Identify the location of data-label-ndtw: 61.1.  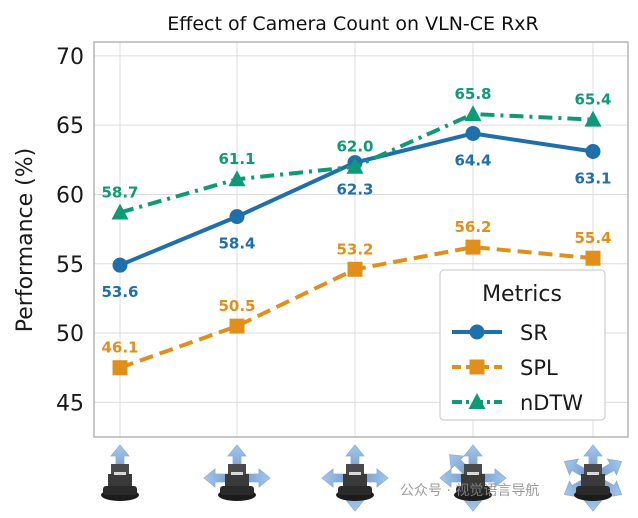
(236, 159).